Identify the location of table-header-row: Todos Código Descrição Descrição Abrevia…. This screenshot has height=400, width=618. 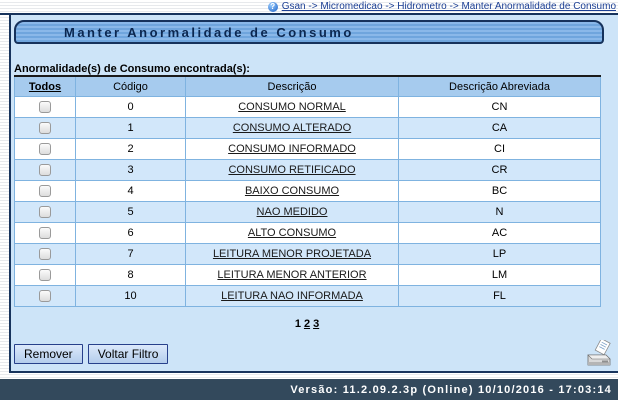
(307, 86).